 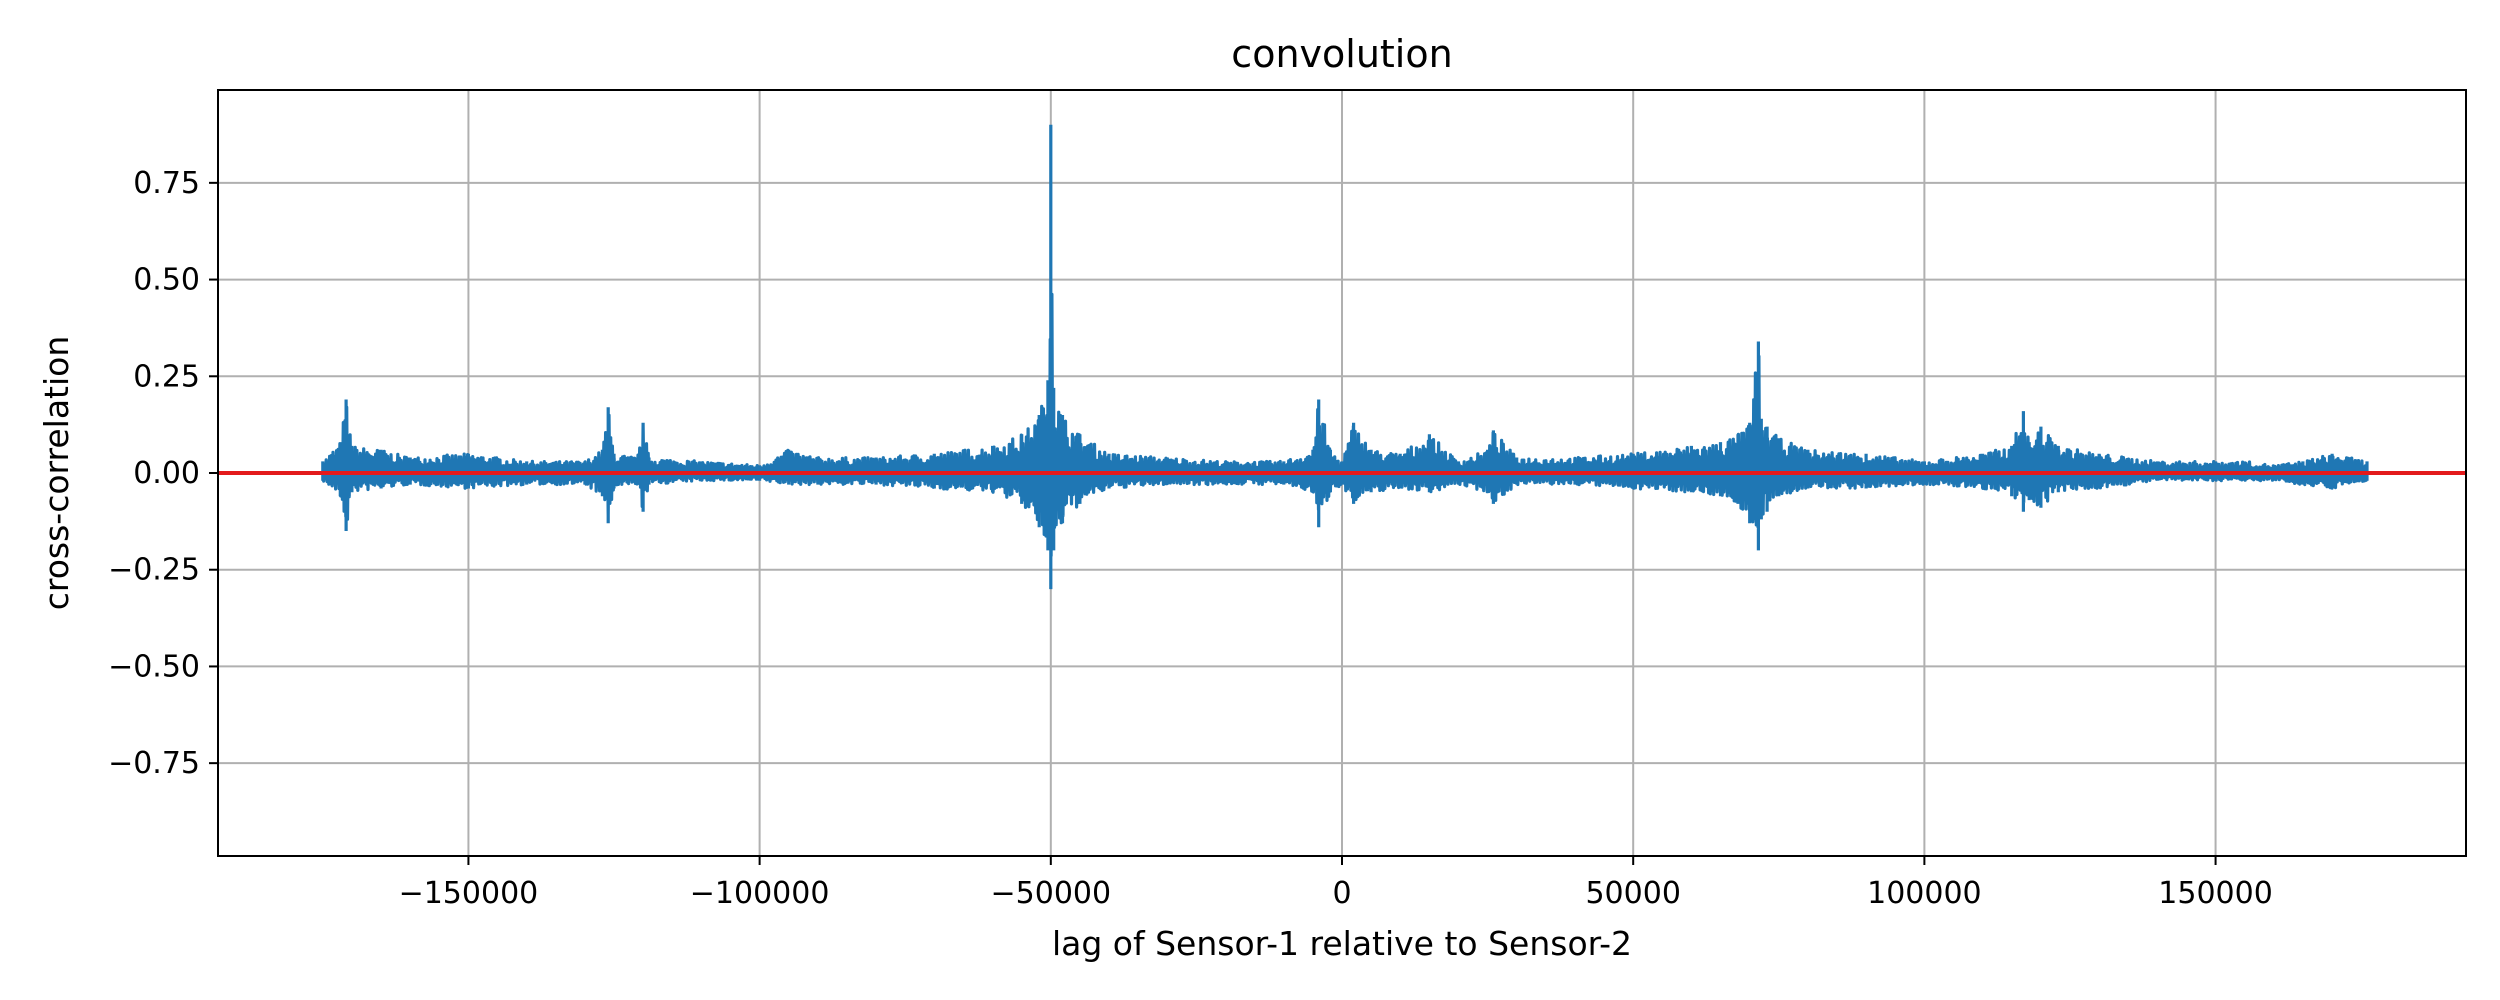 I want to click on y-axis-label: cross-correlation, so click(x=56, y=473).